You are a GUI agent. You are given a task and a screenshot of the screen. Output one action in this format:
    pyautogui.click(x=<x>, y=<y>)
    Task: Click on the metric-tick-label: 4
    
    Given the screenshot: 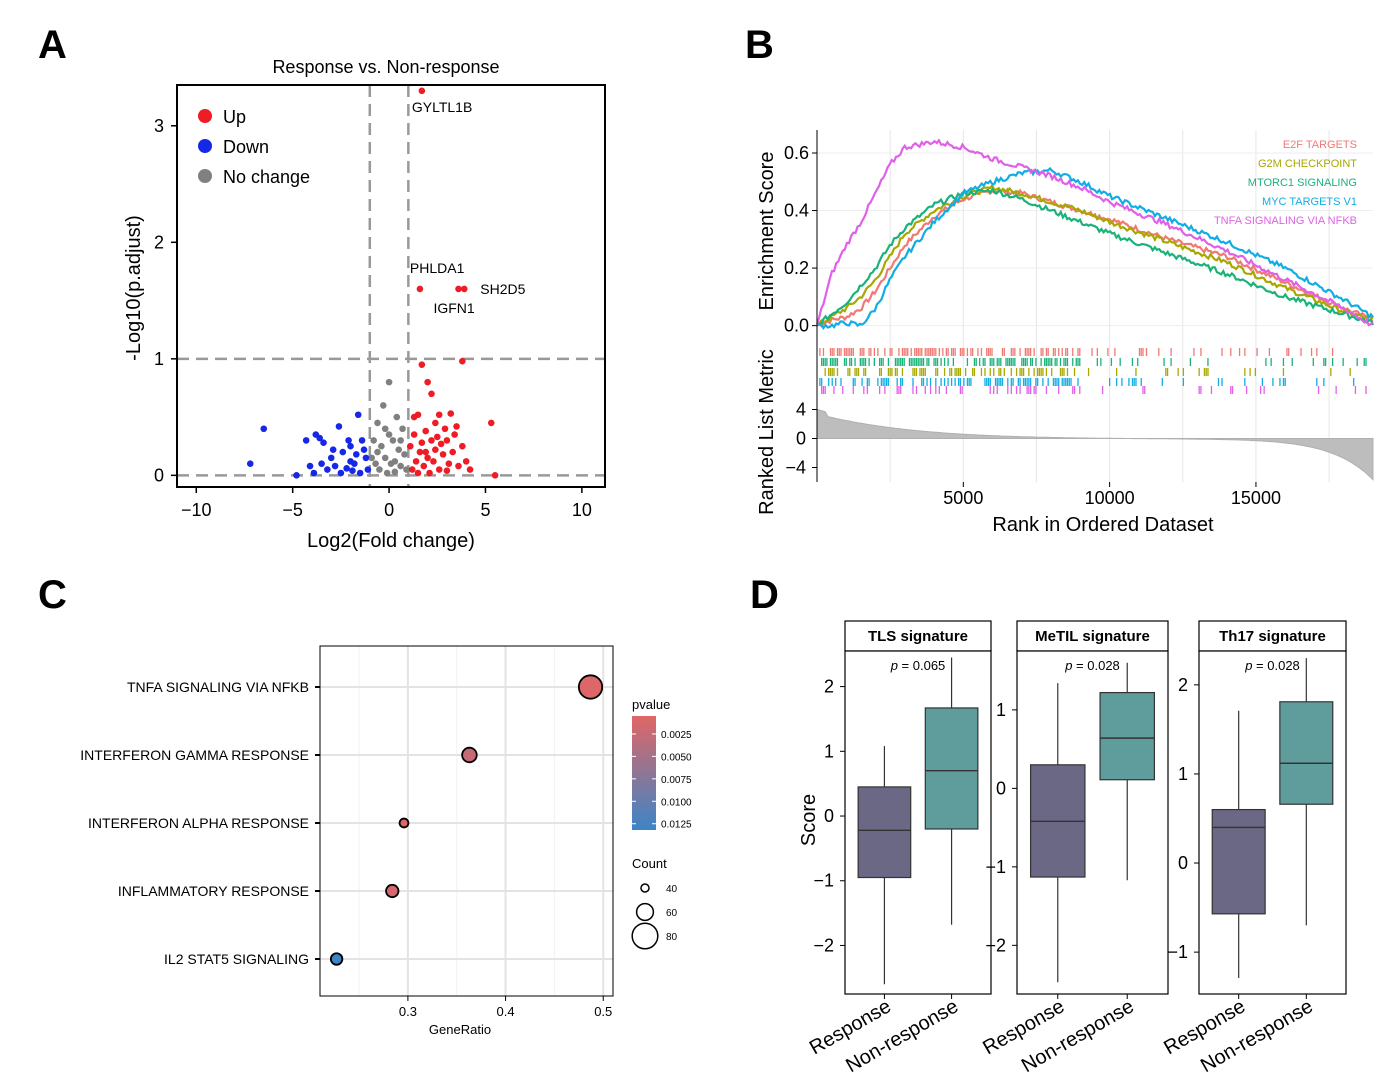 What is the action you would take?
    pyautogui.click(x=801, y=410)
    